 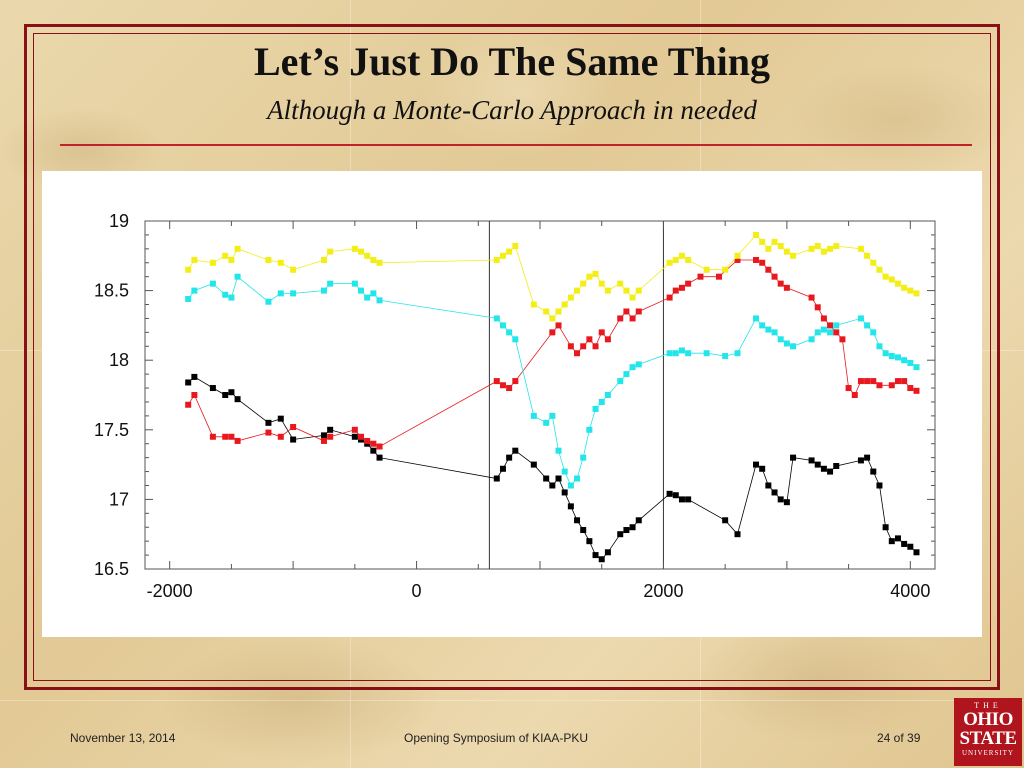 What do you see at coordinates (516, 145) in the screenshot?
I see `title-divider` at bounding box center [516, 145].